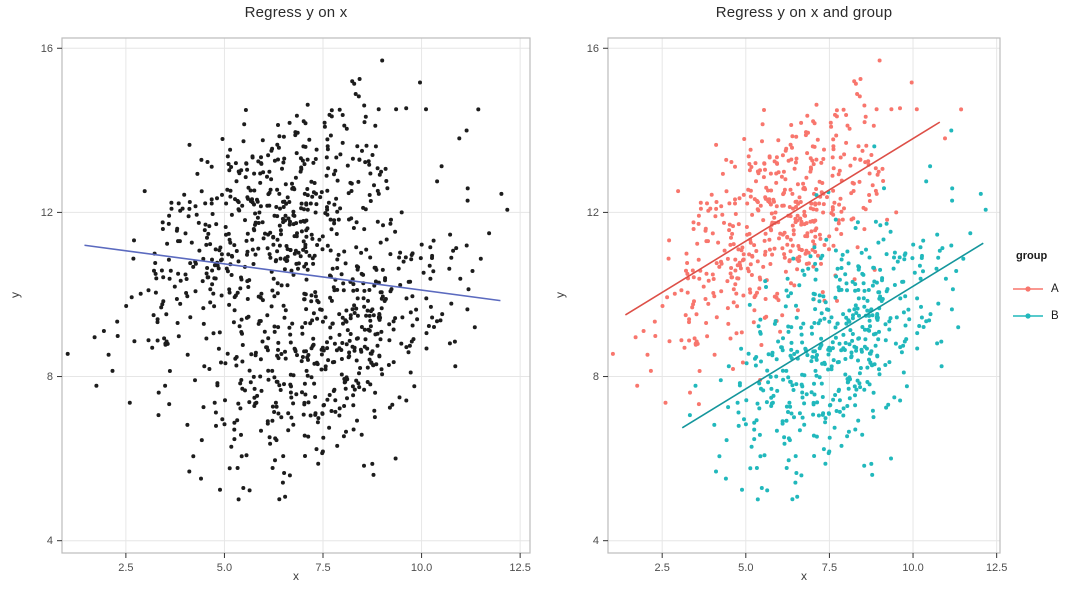  Describe the element at coordinates (322, 568) in the screenshot. I see `left-panel-x-tick-label: 7.5` at that location.